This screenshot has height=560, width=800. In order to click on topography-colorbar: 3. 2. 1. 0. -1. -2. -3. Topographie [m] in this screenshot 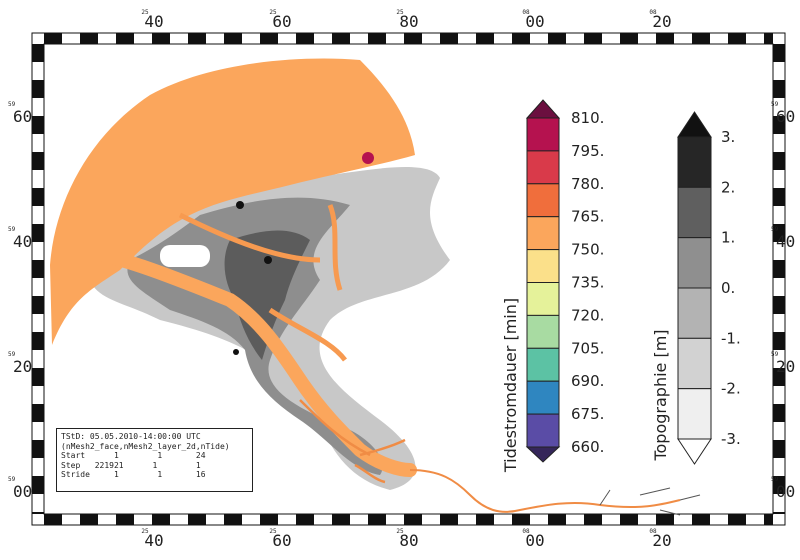, I will do `click(696, 288)`.